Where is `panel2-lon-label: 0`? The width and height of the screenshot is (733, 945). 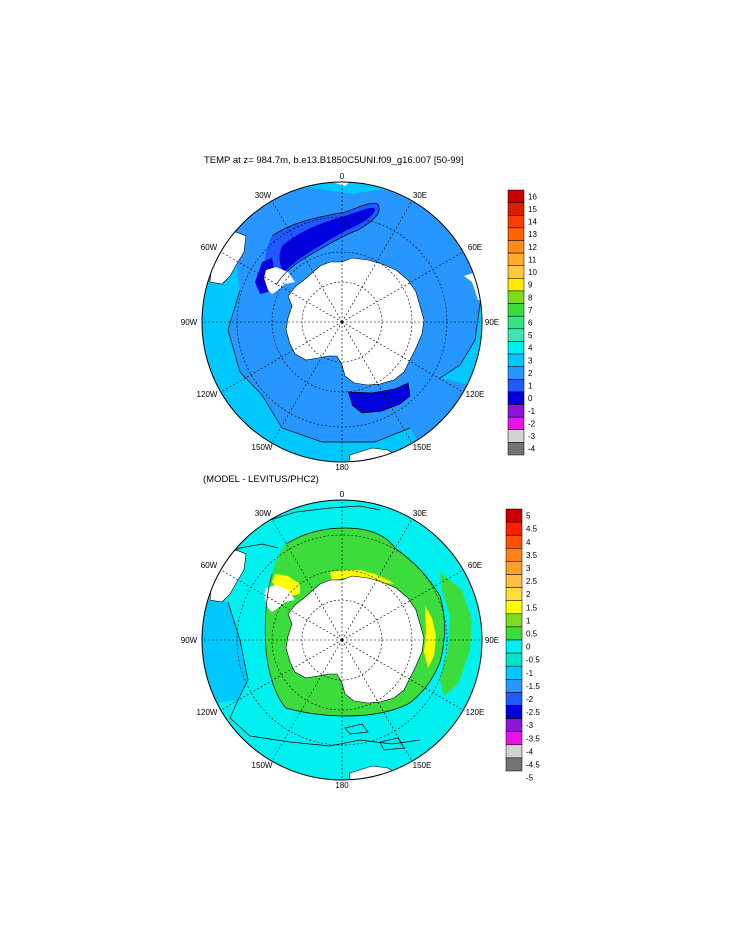 panel2-lon-label: 0 is located at coordinates (342, 494).